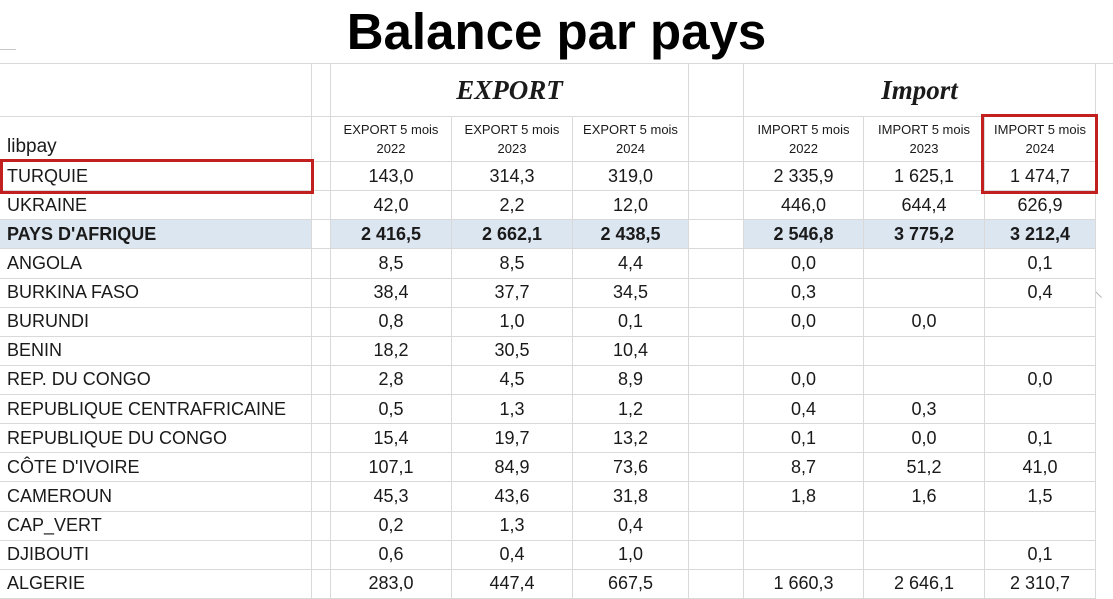  Describe the element at coordinates (630, 235) in the screenshot. I see `cell-export-value: 2 438,5` at that location.